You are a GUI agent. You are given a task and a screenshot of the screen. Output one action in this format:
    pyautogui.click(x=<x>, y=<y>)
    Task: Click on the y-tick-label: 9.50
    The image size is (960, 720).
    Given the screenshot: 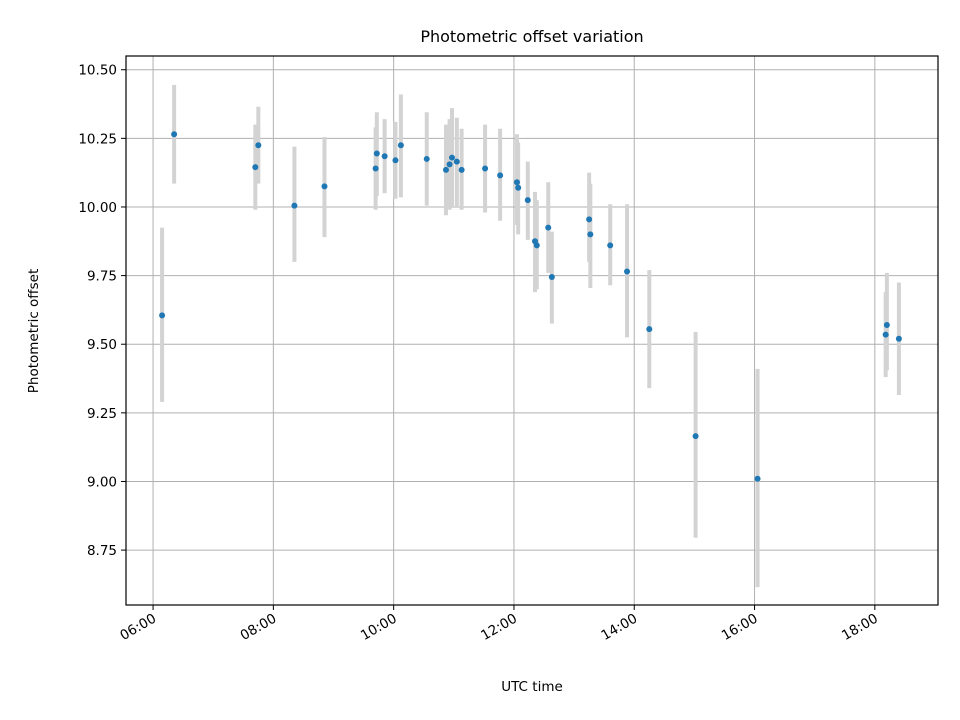 What is the action you would take?
    pyautogui.click(x=102, y=345)
    